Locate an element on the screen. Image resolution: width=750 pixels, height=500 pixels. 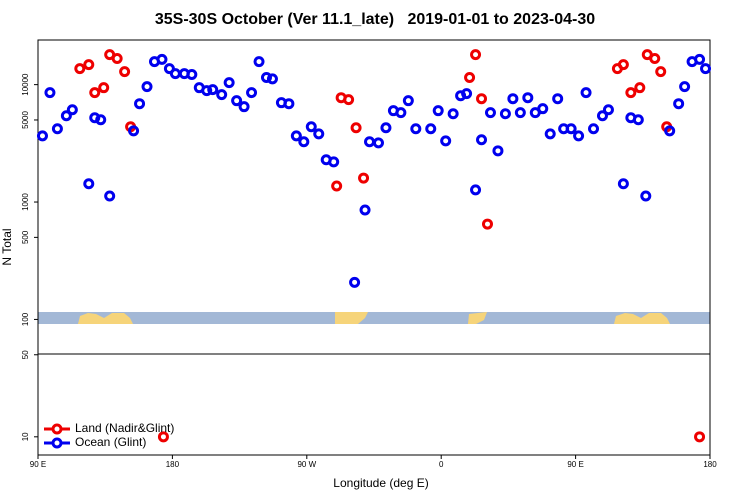
x-tick-label: 90 E is located at coordinates (575, 464).